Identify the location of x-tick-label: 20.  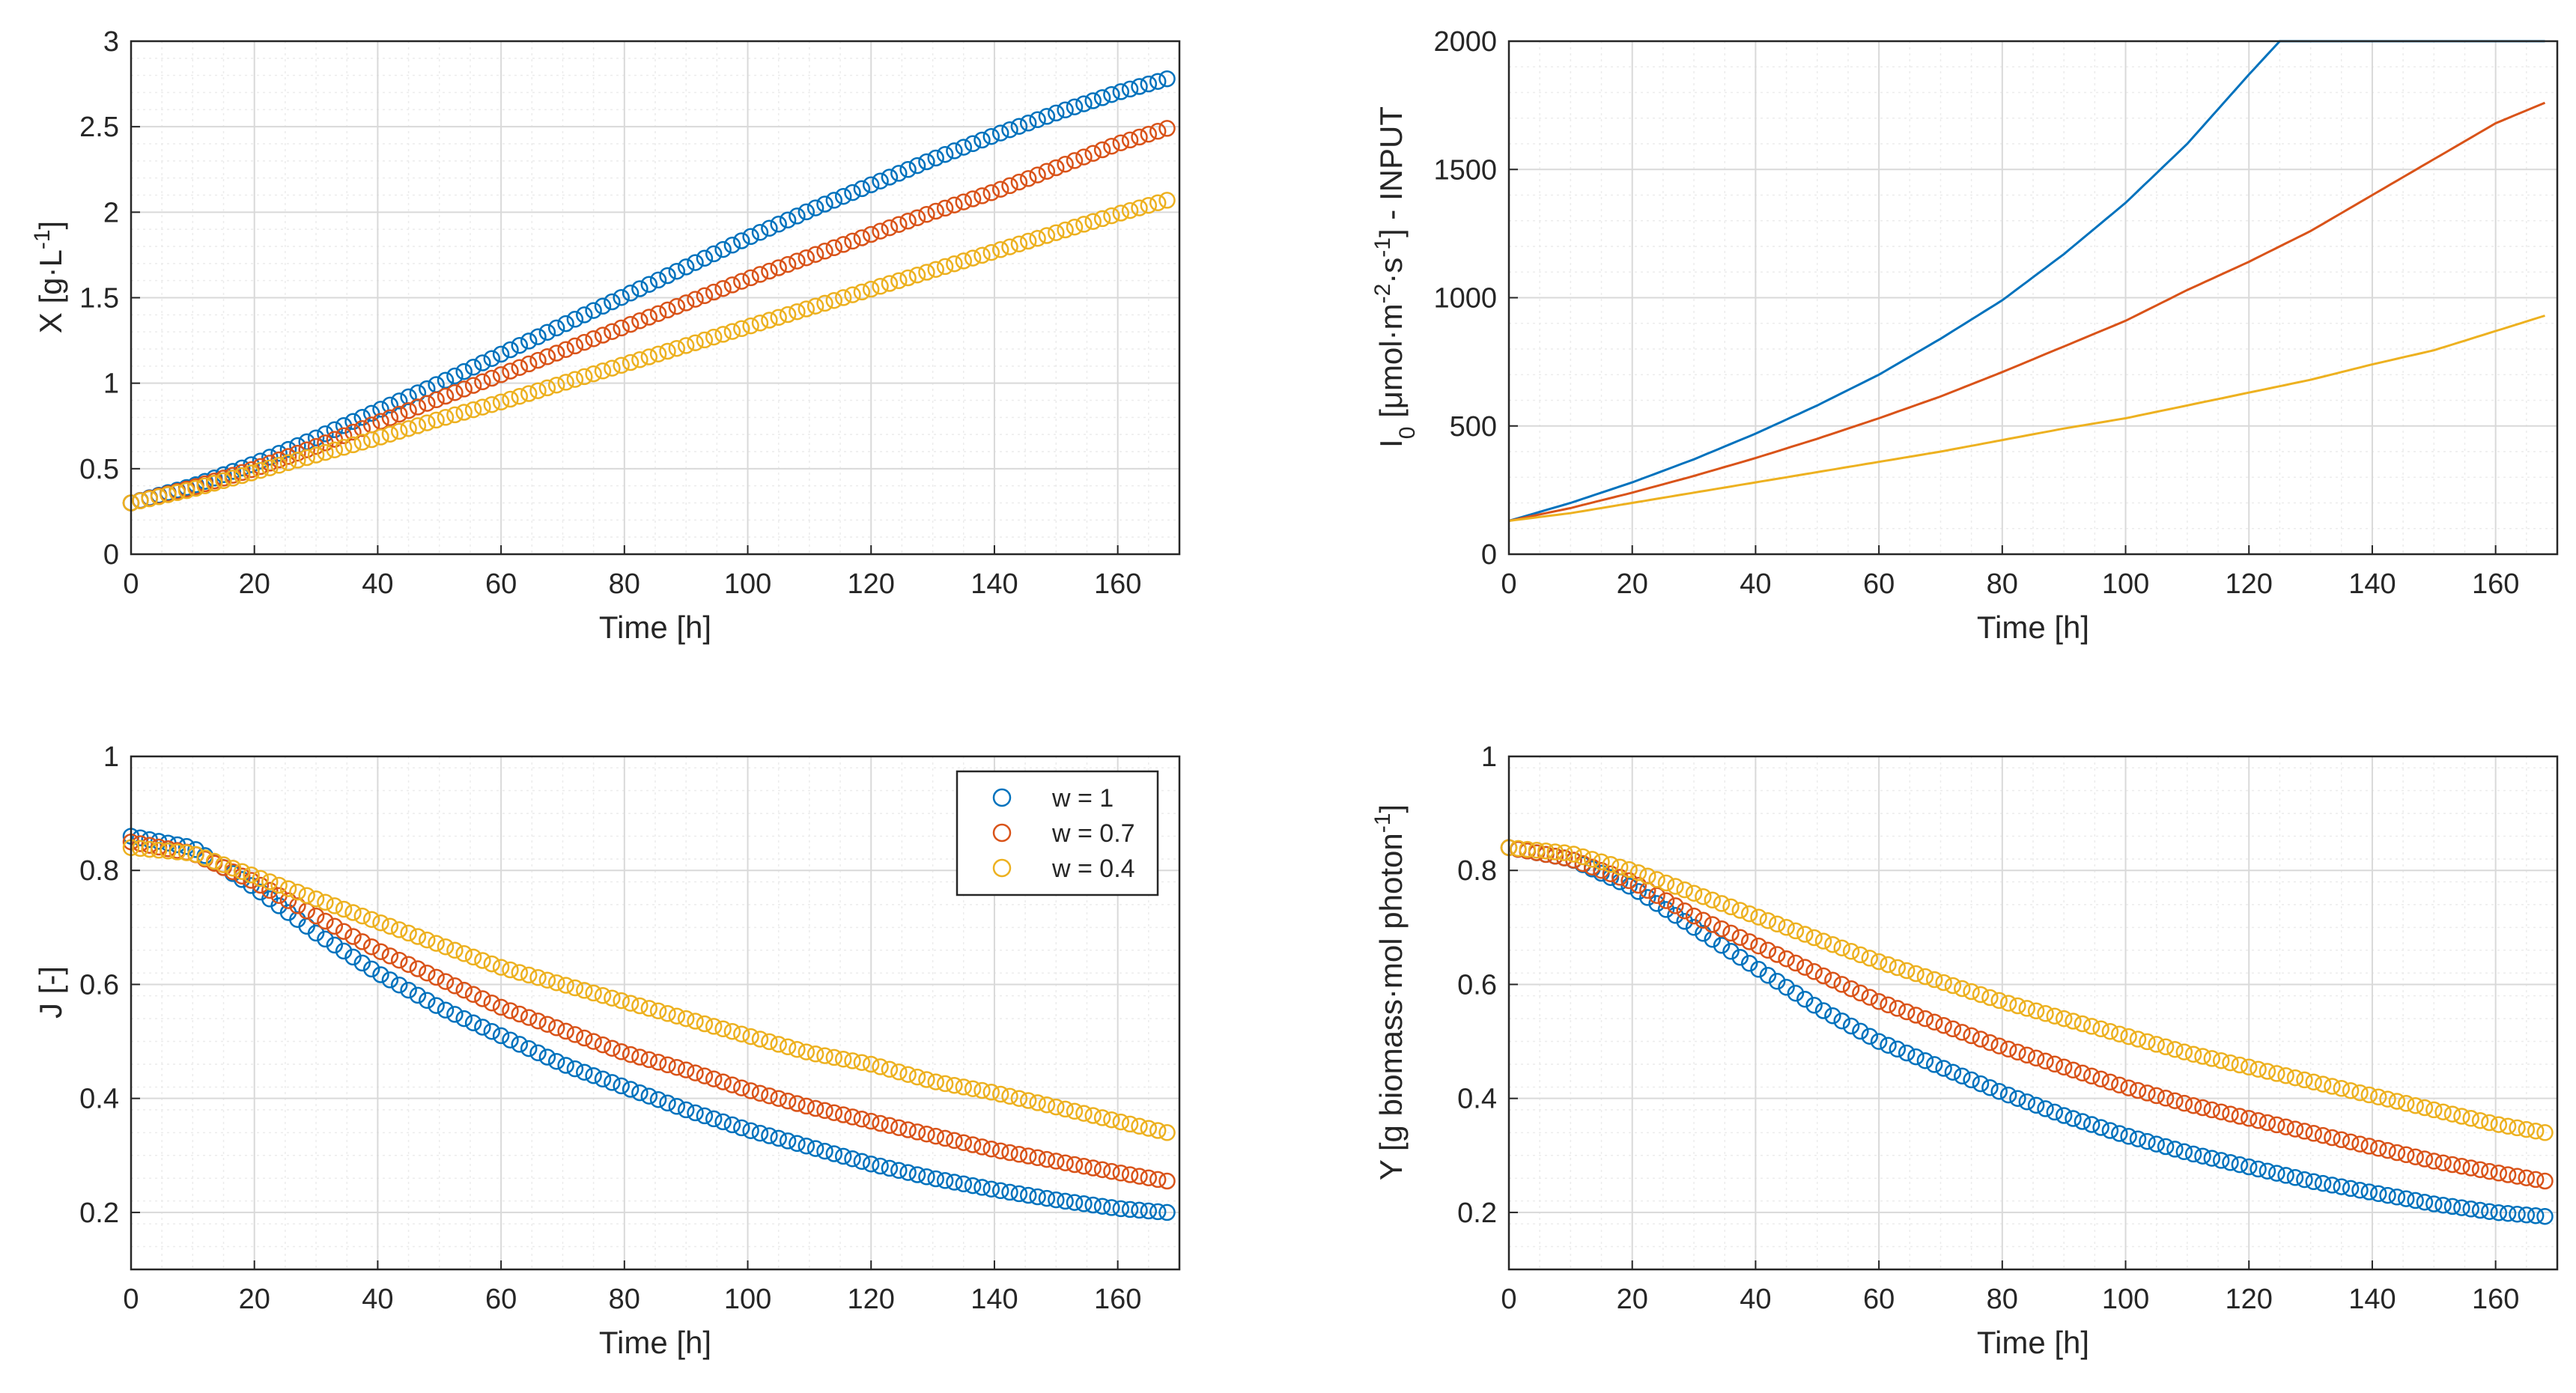
(1632, 584).